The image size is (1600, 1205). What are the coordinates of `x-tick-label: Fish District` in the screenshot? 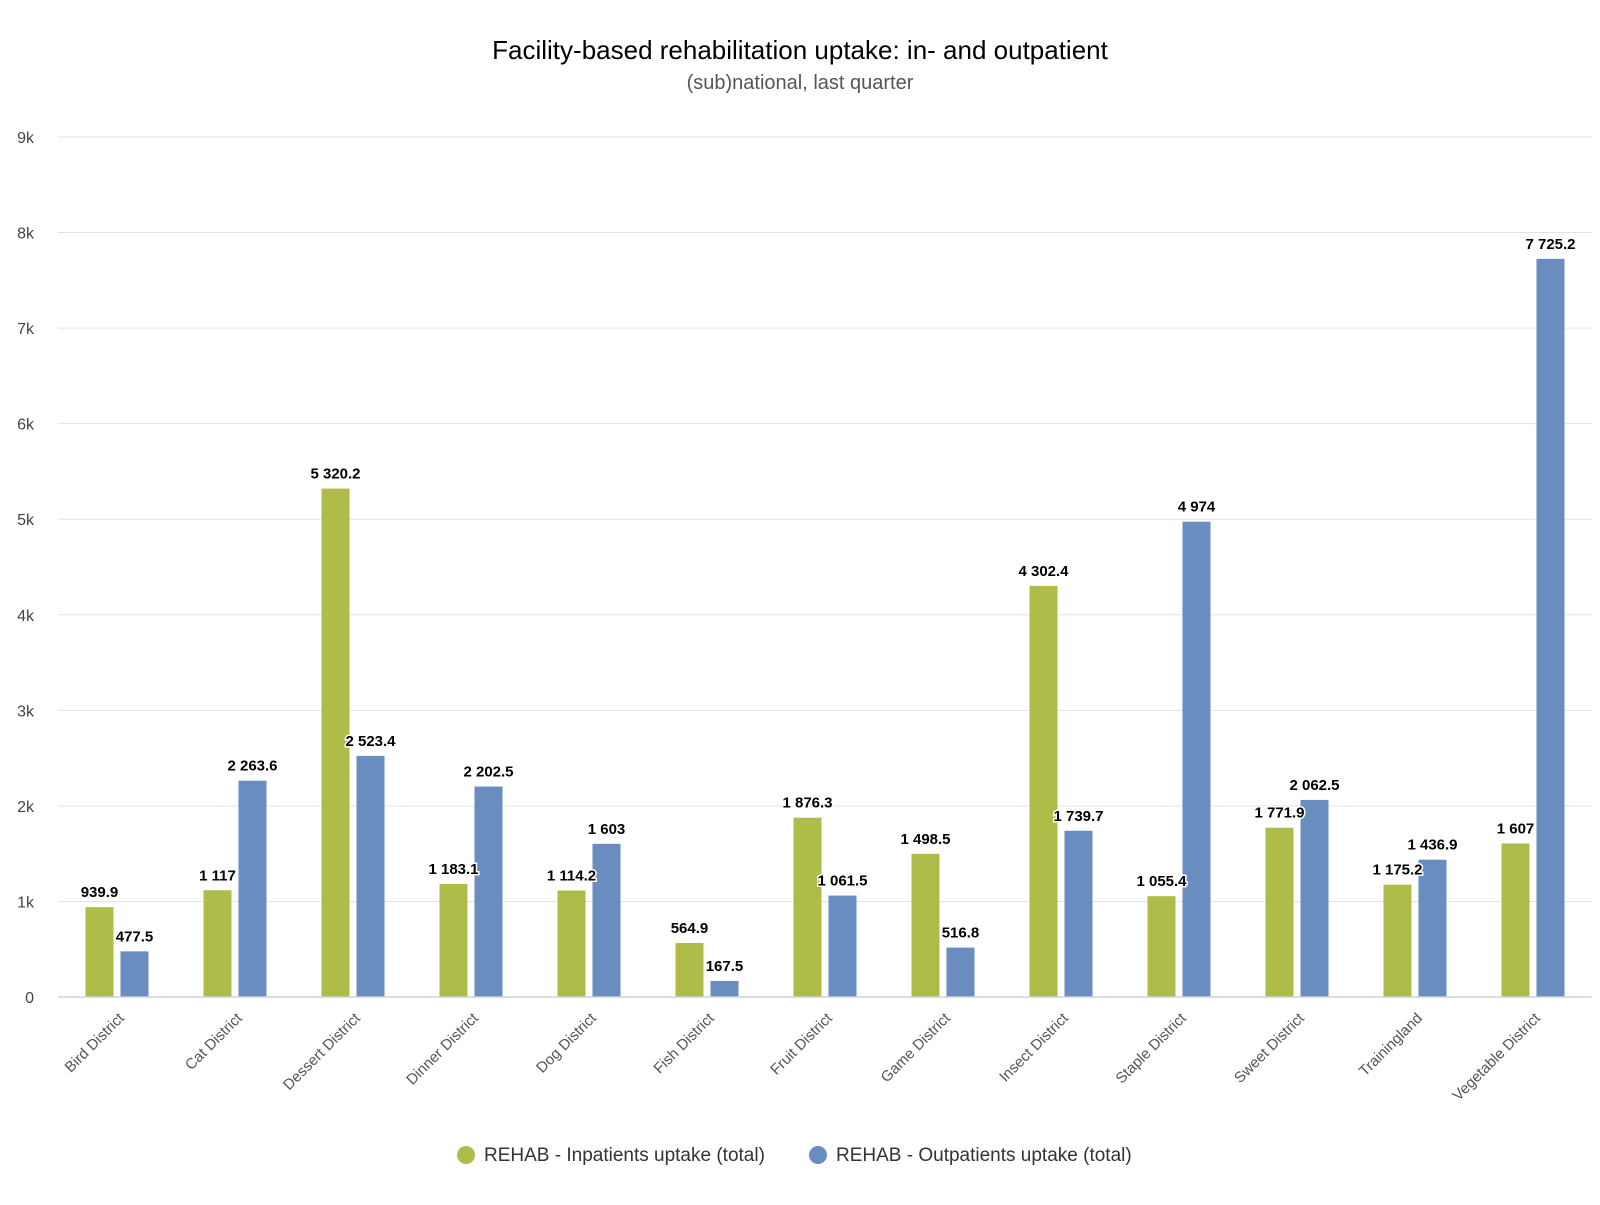 It's located at (684, 1043).